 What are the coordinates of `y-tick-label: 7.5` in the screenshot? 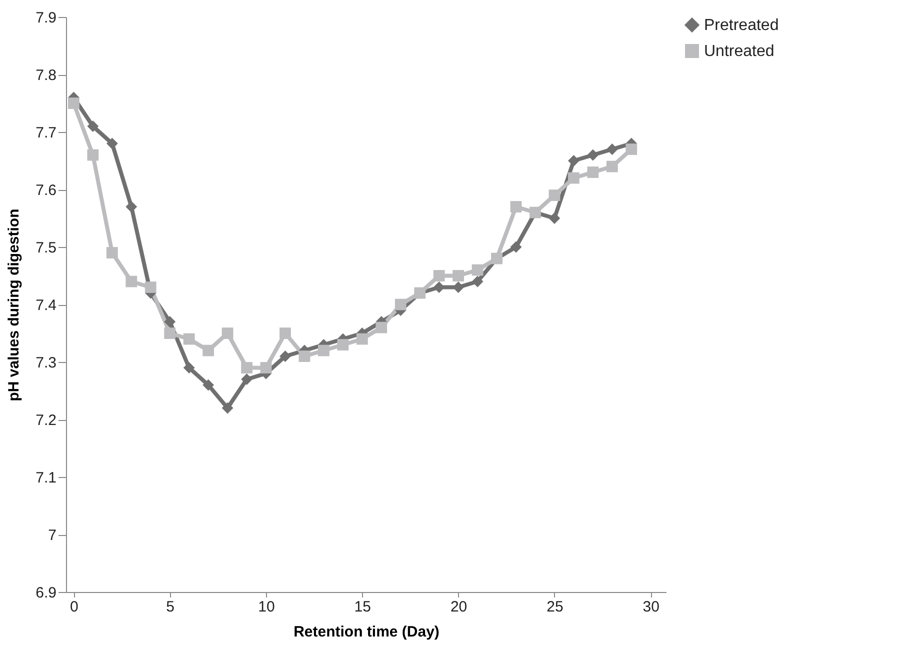 It's located at (46, 248).